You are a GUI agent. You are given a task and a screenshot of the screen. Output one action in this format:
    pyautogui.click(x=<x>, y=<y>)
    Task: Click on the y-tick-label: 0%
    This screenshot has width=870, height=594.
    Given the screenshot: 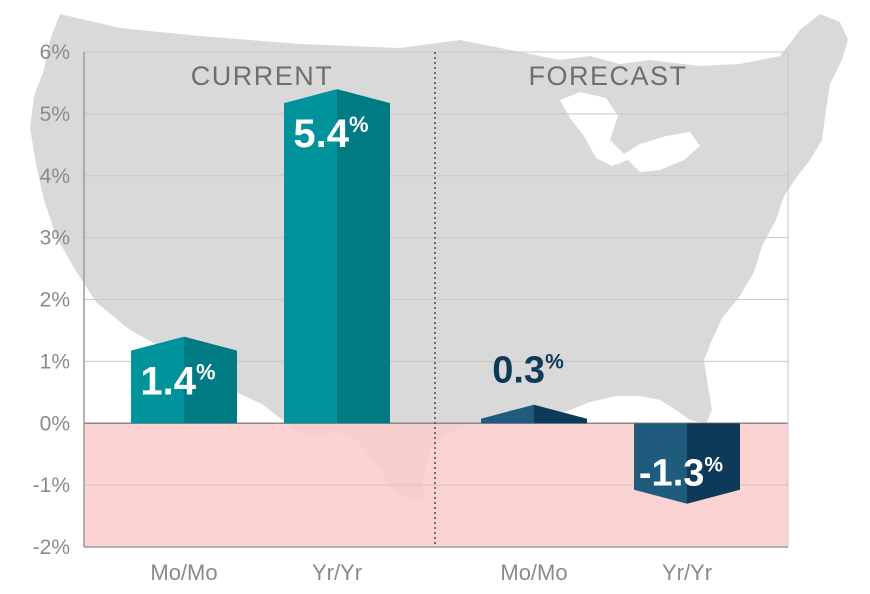 What is the action you would take?
    pyautogui.click(x=55, y=423)
    